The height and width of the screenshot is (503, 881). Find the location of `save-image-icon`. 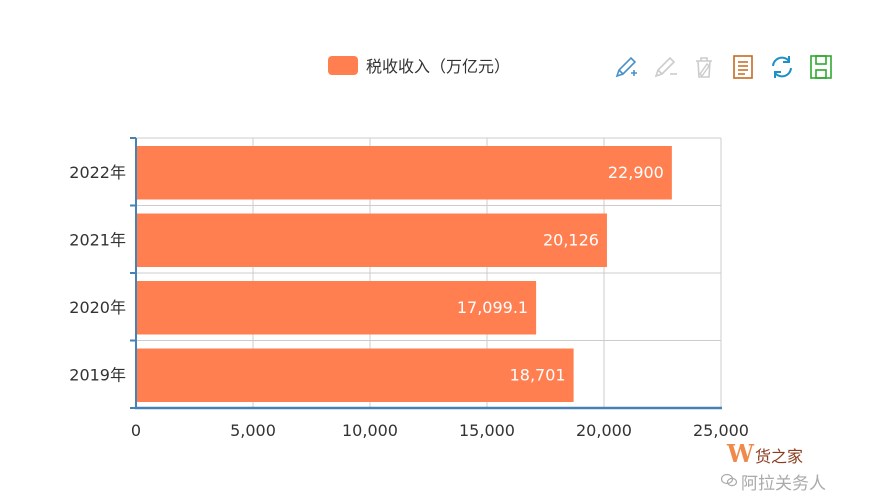

save-image-icon is located at coordinates (821, 67).